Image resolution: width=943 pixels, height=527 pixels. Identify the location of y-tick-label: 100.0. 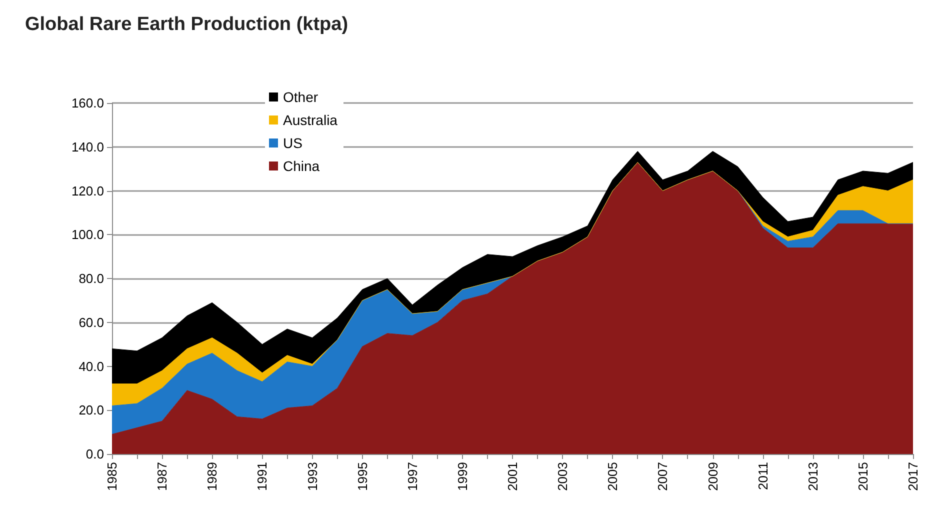
(87, 234).